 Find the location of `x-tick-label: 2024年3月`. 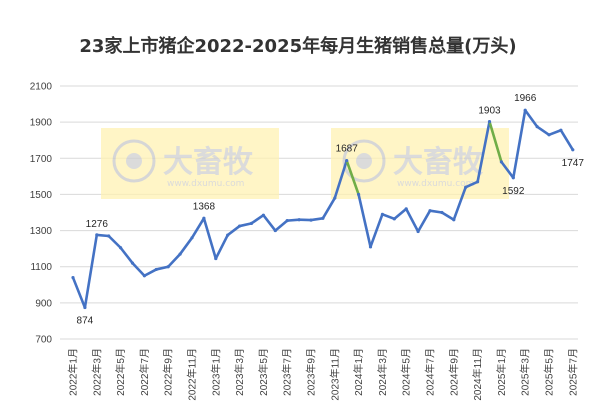

x-tick-label: 2024年3月 is located at coordinates (382, 372).